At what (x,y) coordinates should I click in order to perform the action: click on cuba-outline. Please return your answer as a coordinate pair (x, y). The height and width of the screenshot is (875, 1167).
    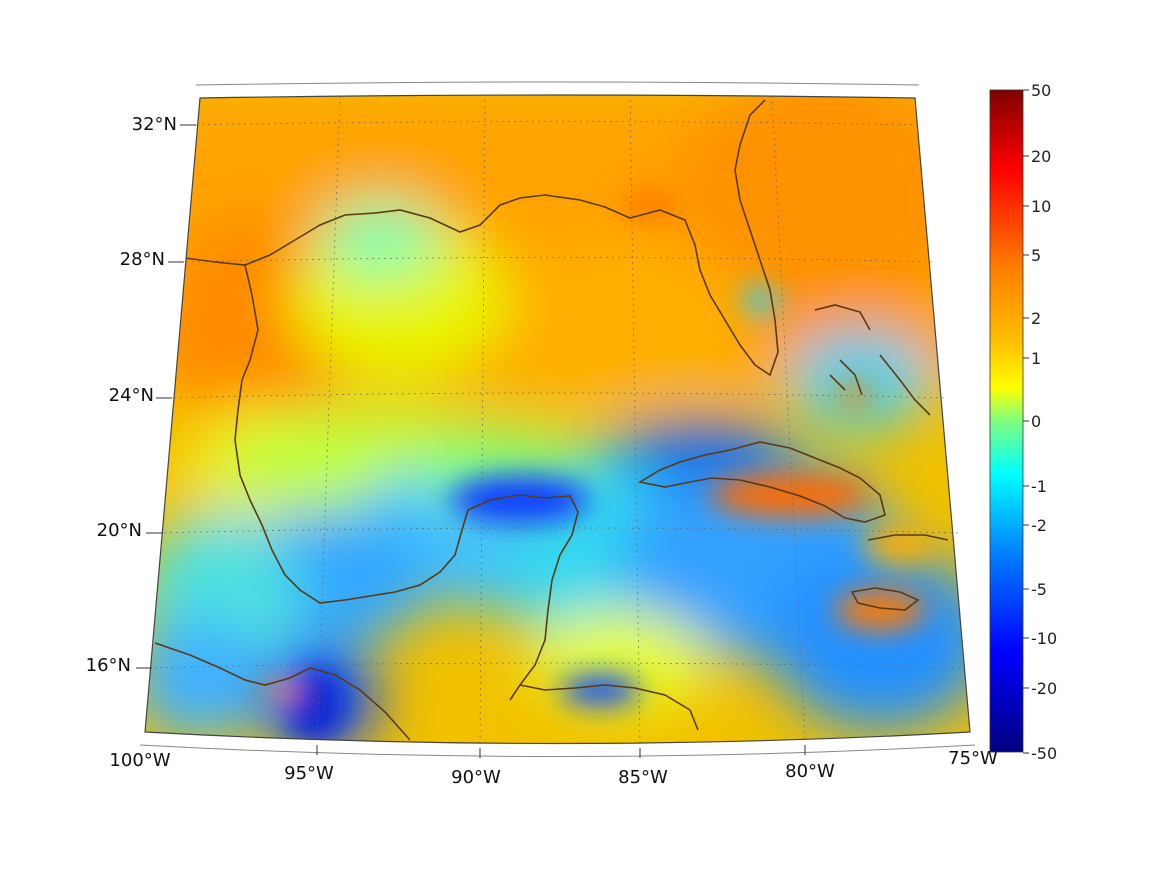
    Looking at the image, I should click on (761, 482).